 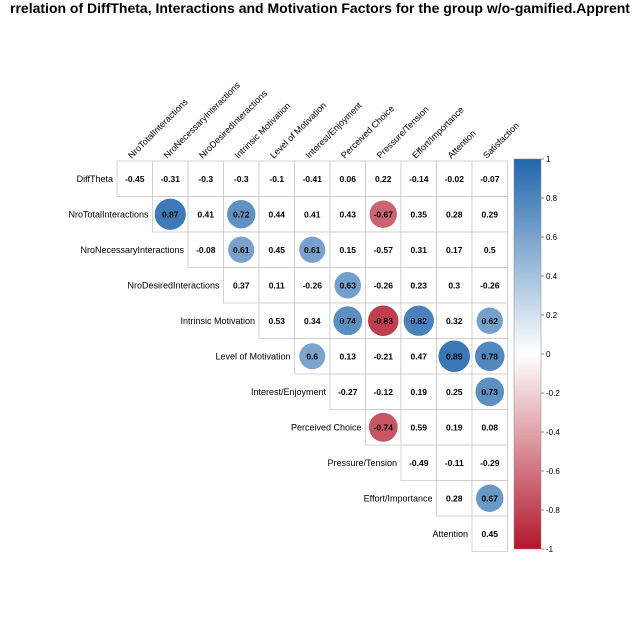 What do you see at coordinates (454, 392) in the screenshot?
I see `correlation-value-label: 0.25` at bounding box center [454, 392].